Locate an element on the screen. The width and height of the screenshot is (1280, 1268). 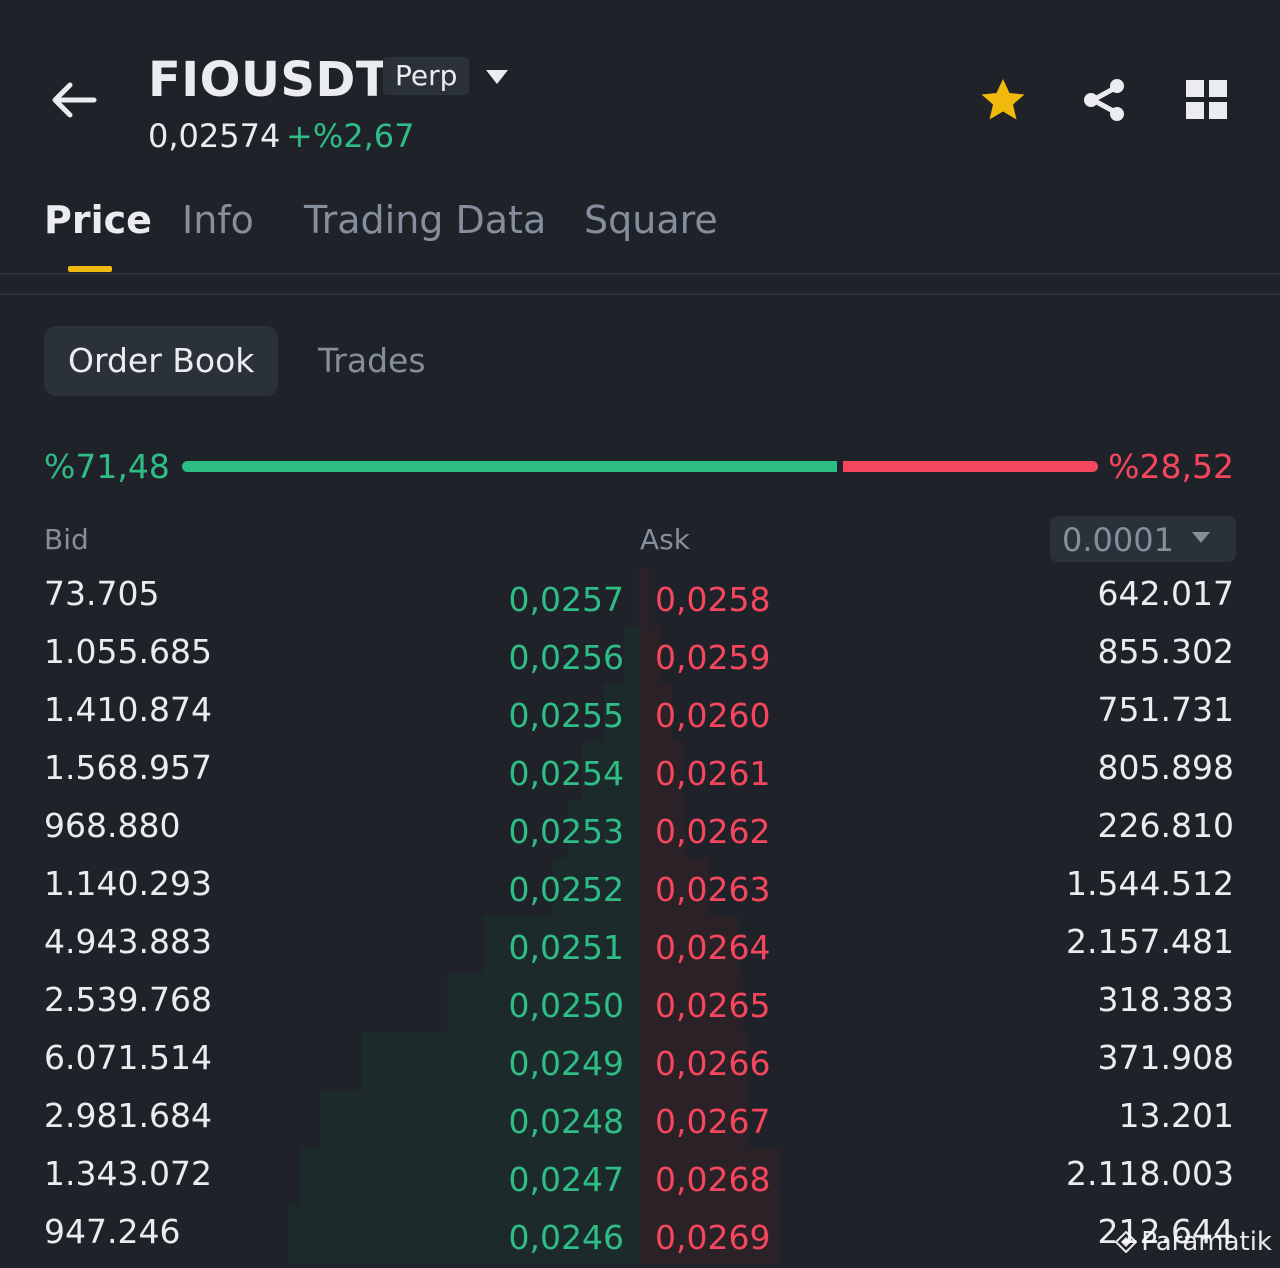
order-book-row: 2.981.684 0,0248 0,0267 13.201 is located at coordinates (640, 1119).